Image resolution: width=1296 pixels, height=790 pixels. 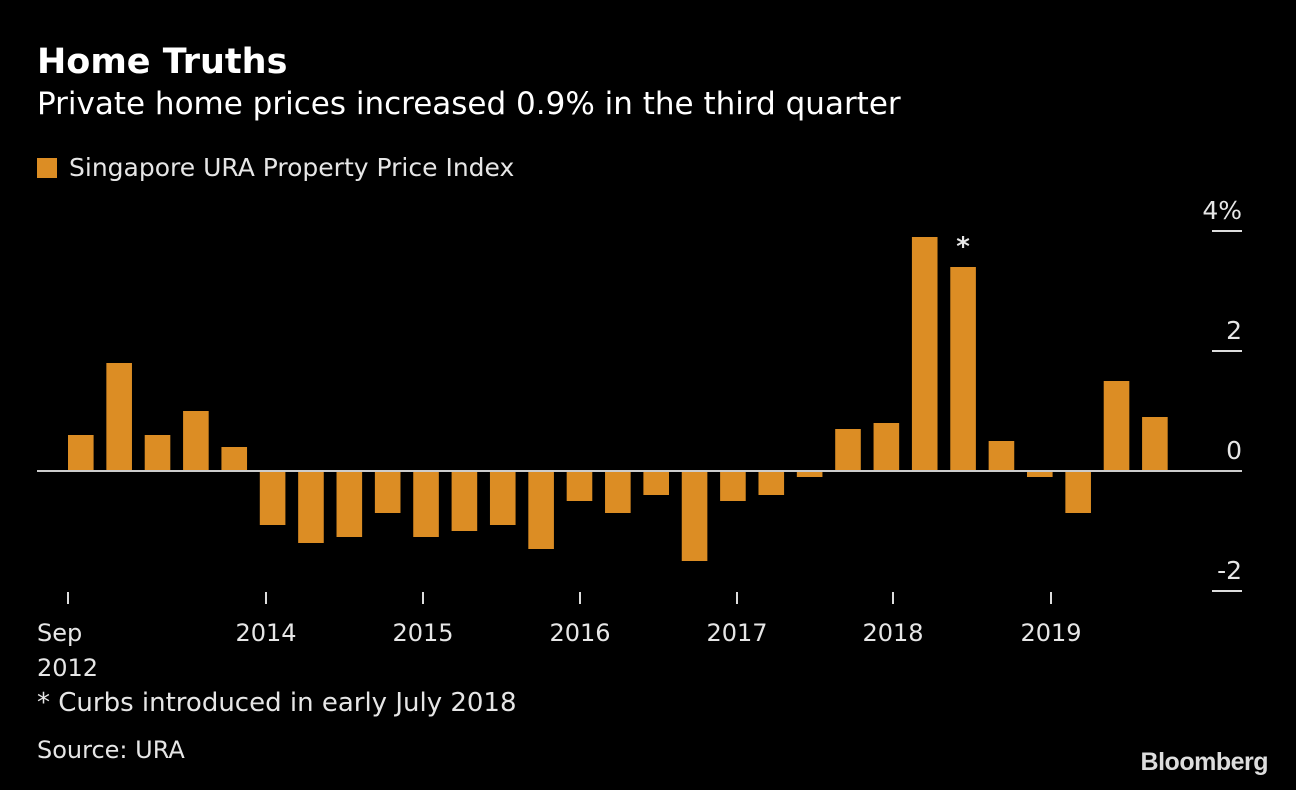 What do you see at coordinates (1234, 450) in the screenshot?
I see `y-tick-label: 0` at bounding box center [1234, 450].